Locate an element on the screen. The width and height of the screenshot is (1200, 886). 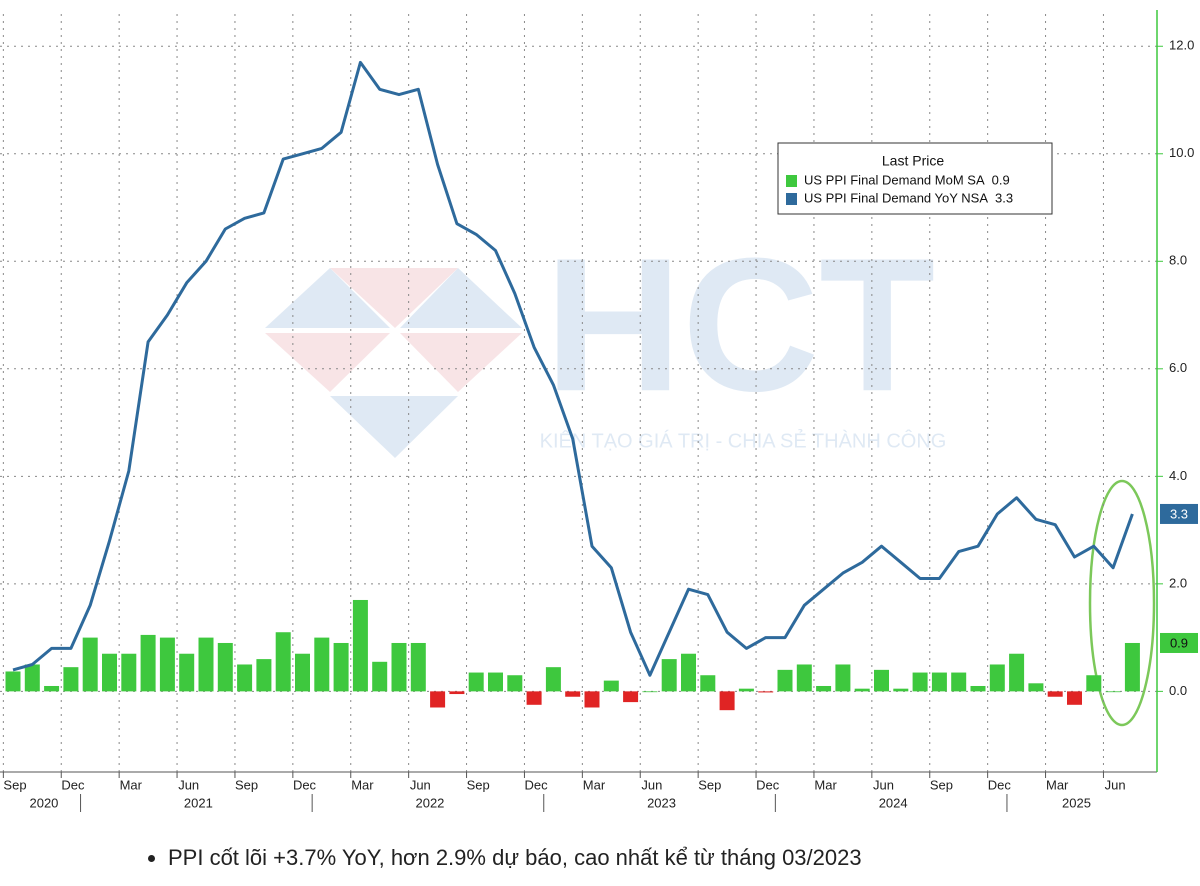
y-tick-label: 8.0 is located at coordinates (1178, 260).